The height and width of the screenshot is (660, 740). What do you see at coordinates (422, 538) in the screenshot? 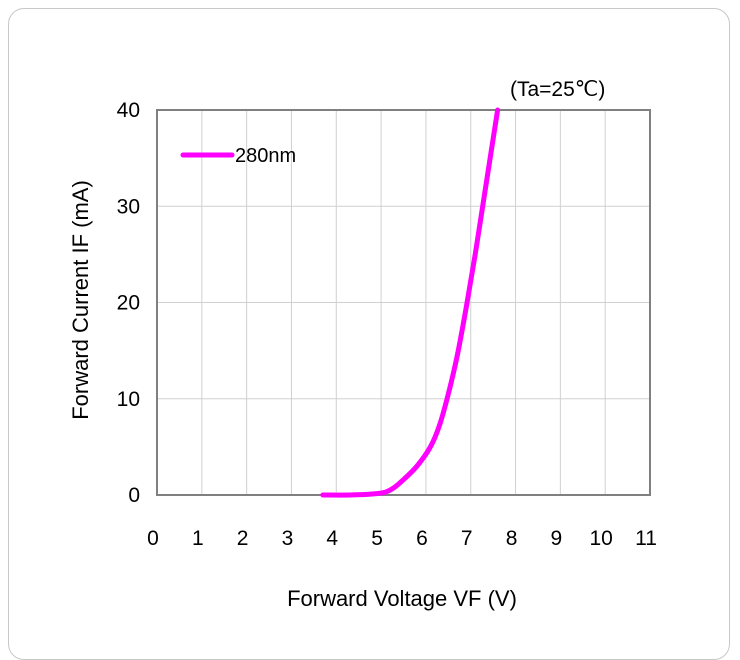
I see `x-tick-label: 6` at bounding box center [422, 538].